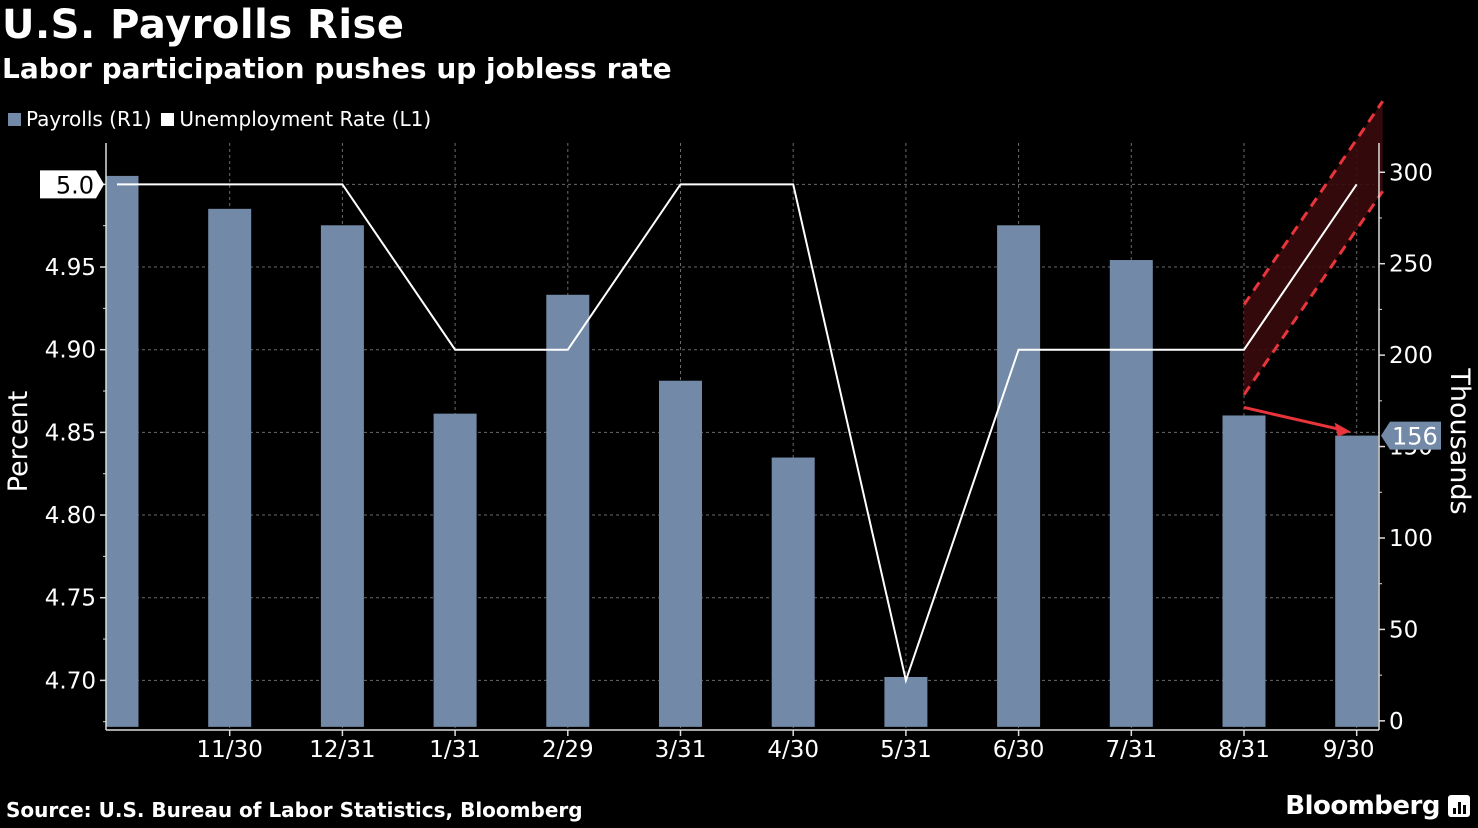 The height and width of the screenshot is (828, 1478). I want to click on x-axis-tick-label: 5/31, so click(906, 750).